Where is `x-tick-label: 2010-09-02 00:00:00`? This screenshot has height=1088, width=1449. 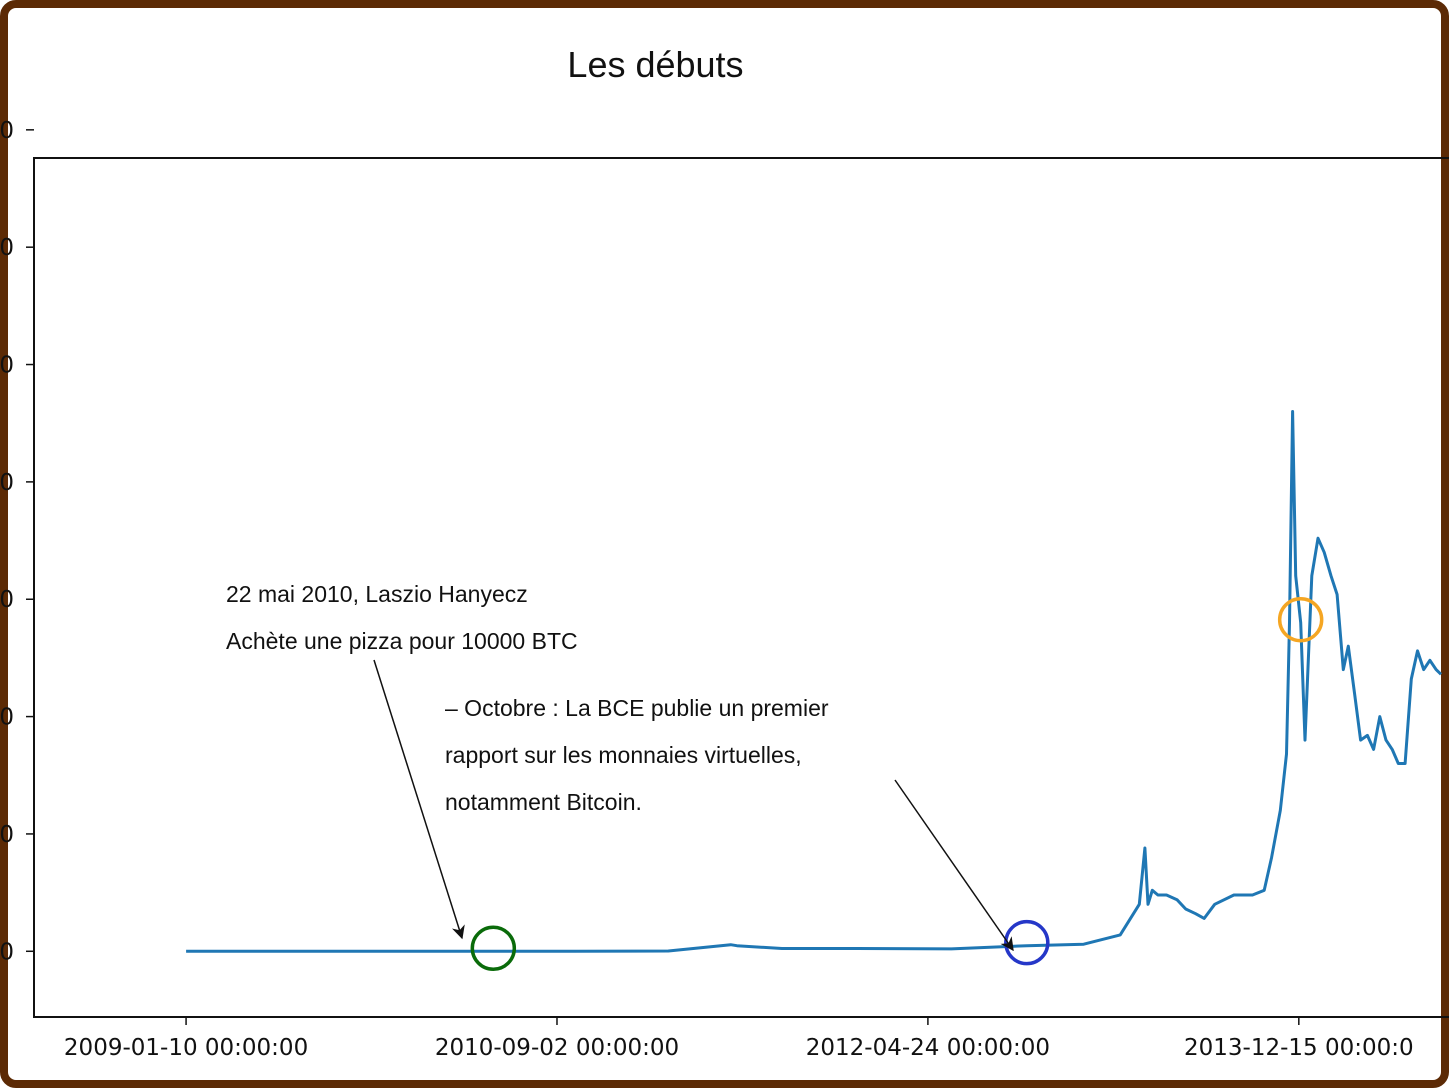 x-tick-label: 2010-09-02 00:00:00 is located at coordinates (557, 1048).